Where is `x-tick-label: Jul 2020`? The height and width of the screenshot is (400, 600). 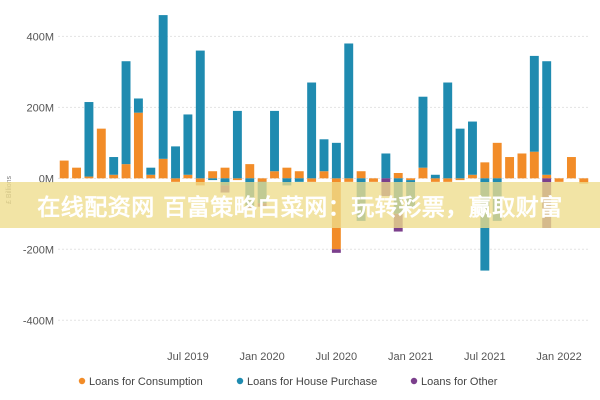 x-tick-label: Jul 2020 is located at coordinates (337, 357).